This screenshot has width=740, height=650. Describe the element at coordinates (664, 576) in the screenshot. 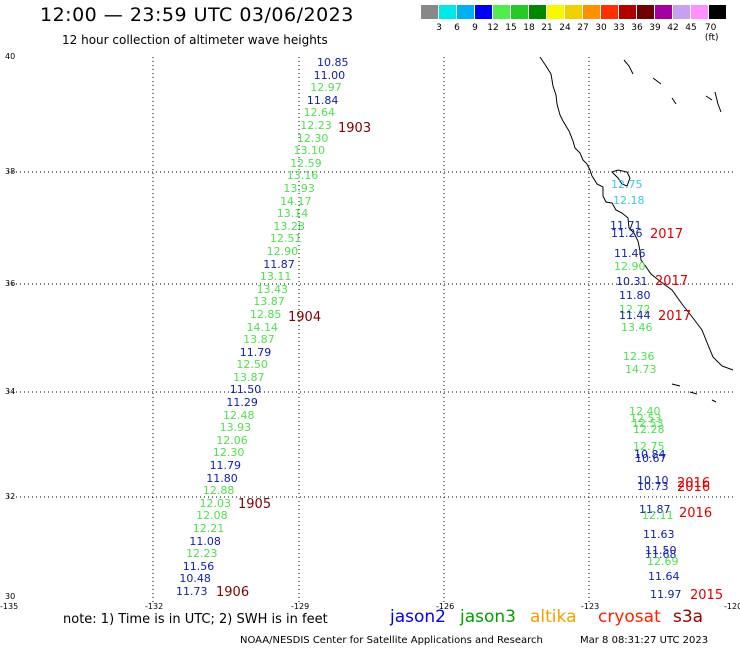

I see `wave-height-value: 11.64` at that location.